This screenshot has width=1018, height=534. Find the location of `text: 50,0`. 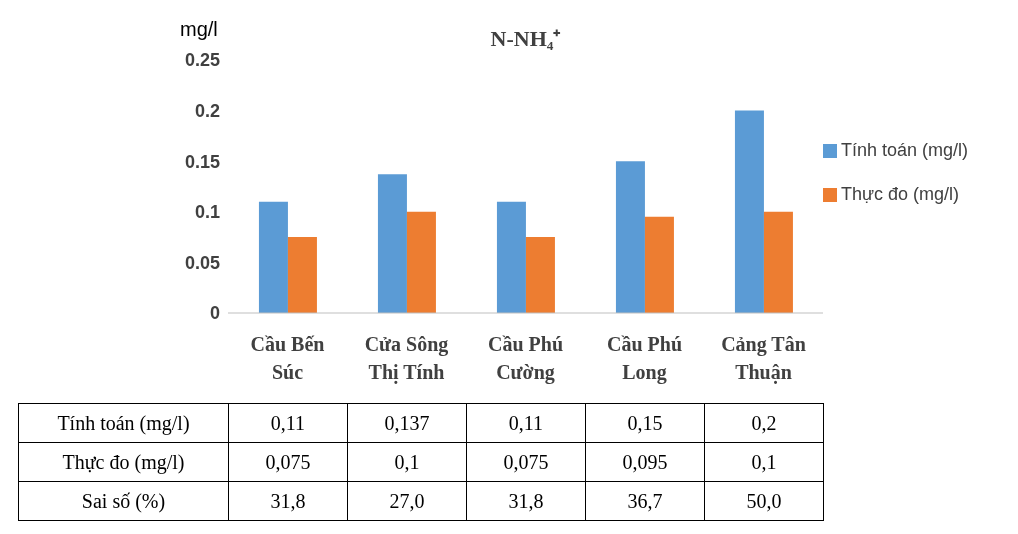

text: 50,0 is located at coordinates (764, 501).